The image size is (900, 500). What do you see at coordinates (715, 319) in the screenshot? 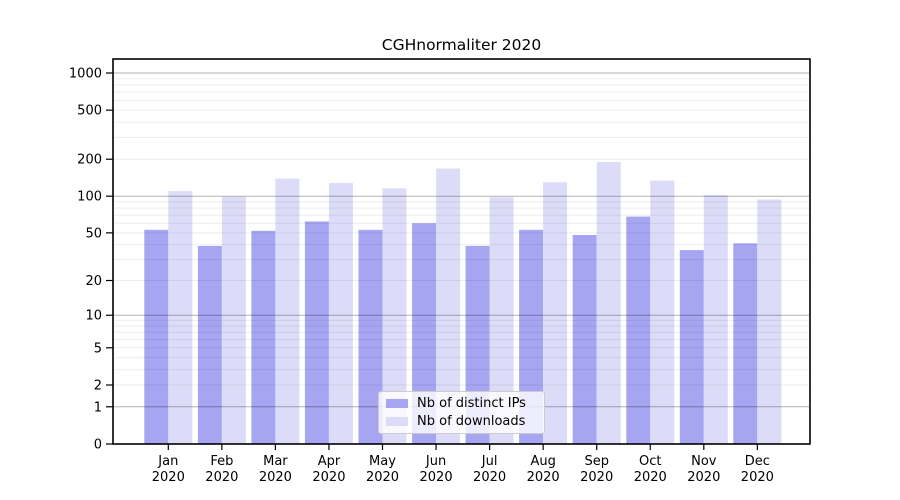
I see `bar-nb-of-downloads-nov` at bounding box center [715, 319].